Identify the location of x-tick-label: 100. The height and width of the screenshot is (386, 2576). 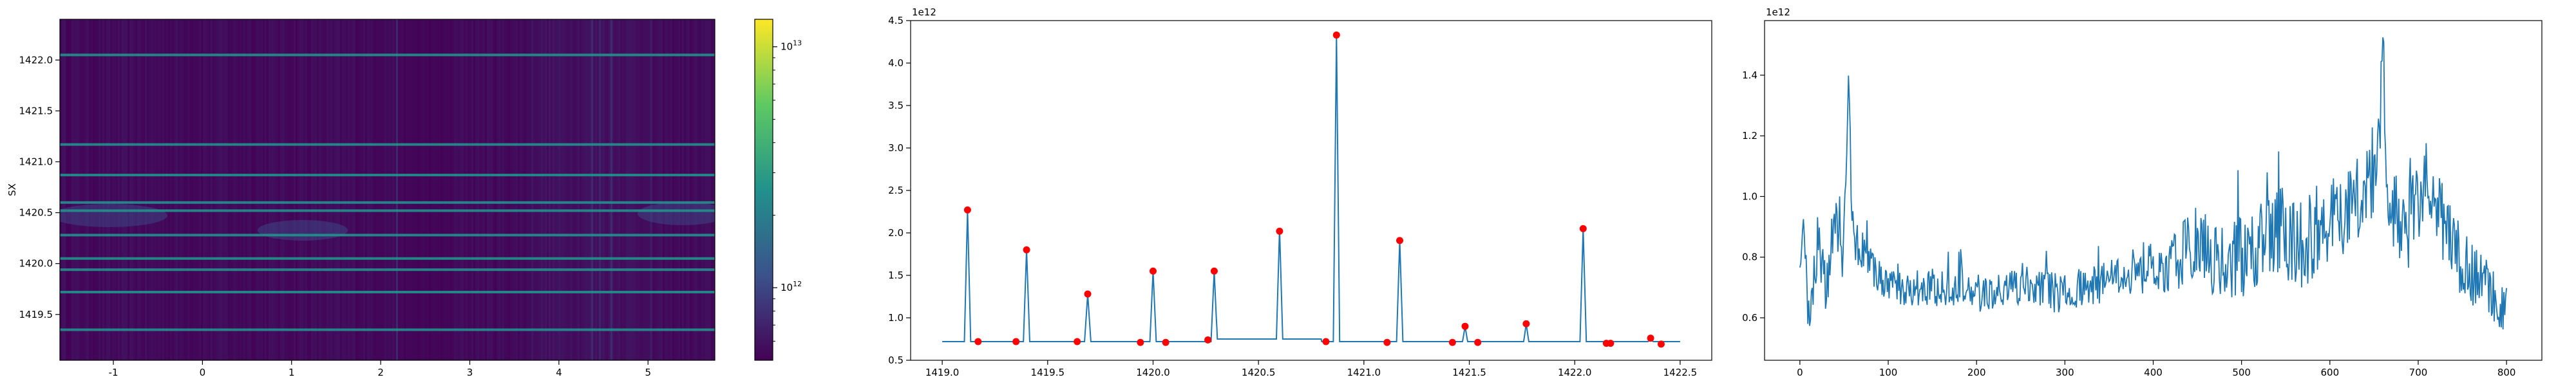
(1888, 372).